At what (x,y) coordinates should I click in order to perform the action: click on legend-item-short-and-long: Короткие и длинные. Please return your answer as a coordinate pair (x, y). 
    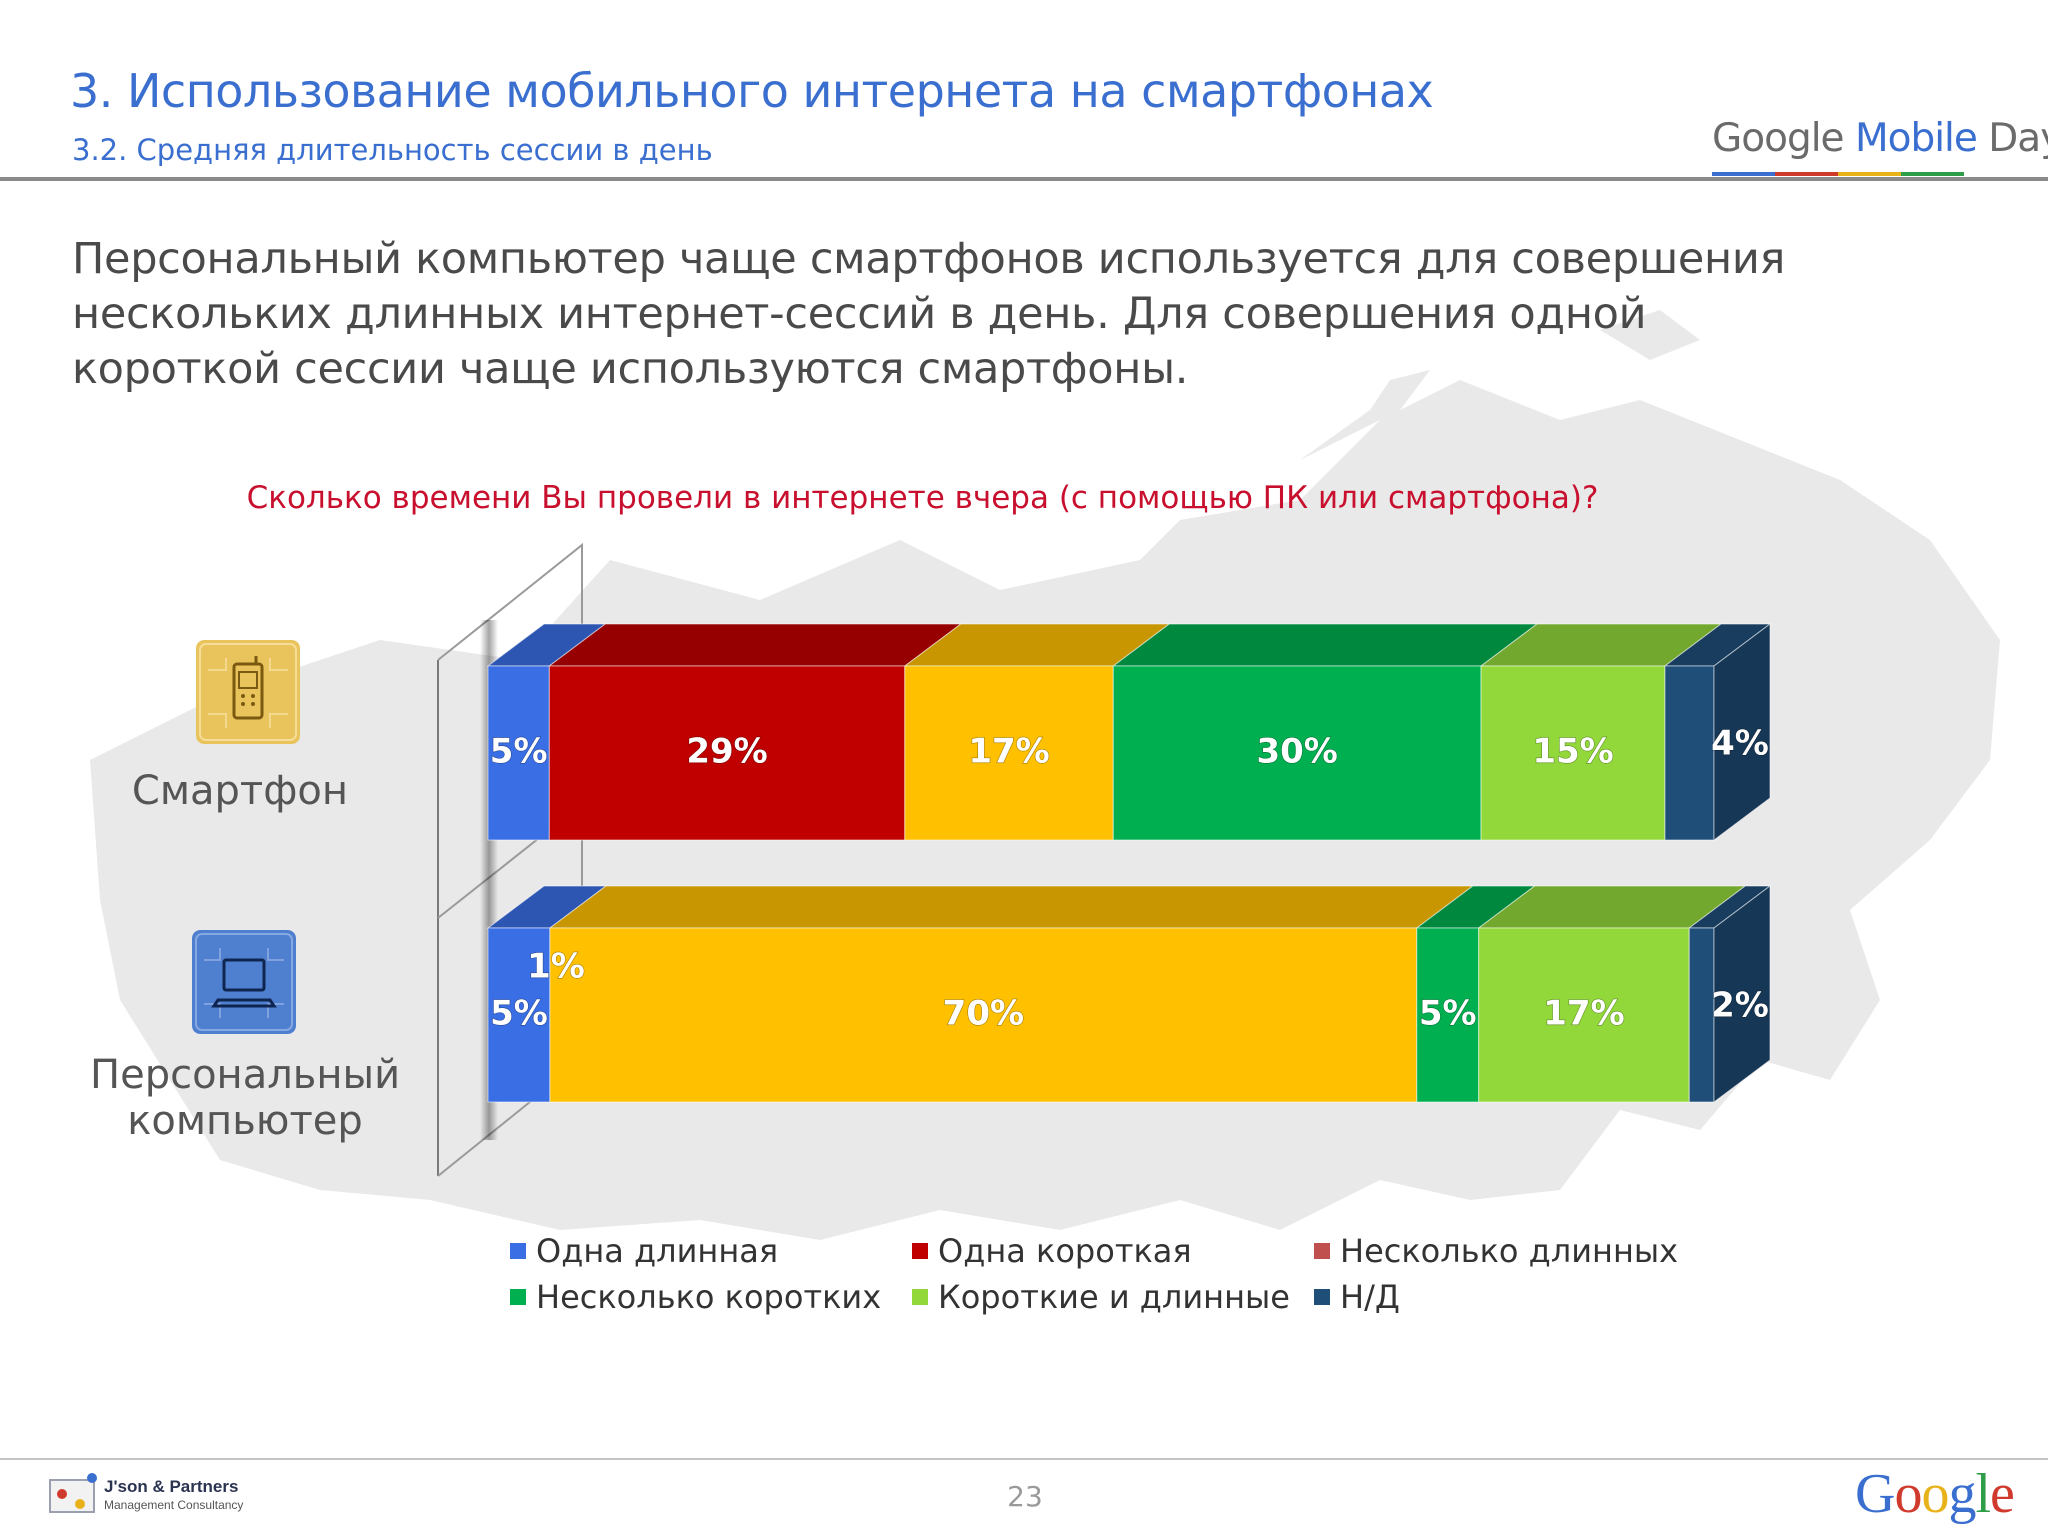
    Looking at the image, I should click on (1101, 1297).